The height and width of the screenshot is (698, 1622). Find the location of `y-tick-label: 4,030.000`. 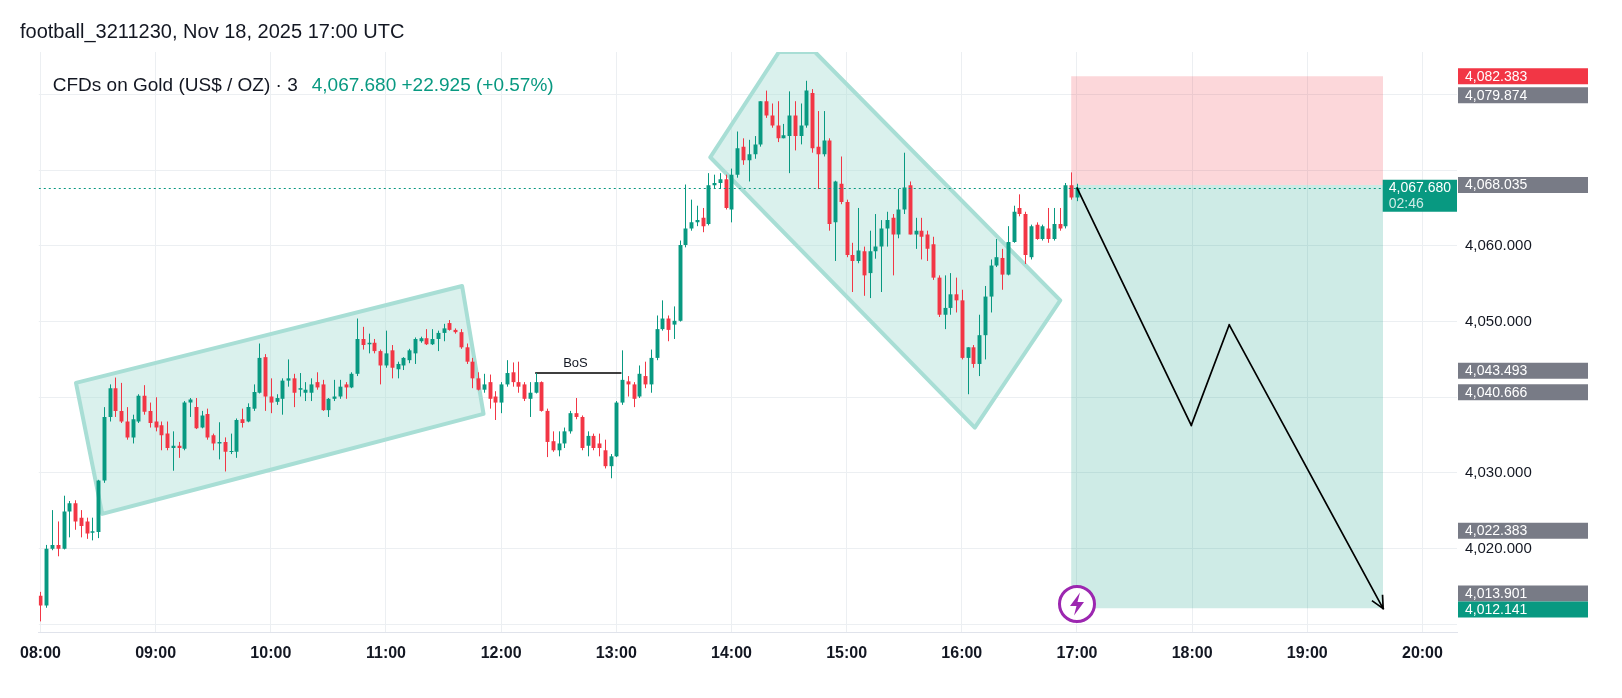

y-tick-label: 4,030.000 is located at coordinates (1498, 472).